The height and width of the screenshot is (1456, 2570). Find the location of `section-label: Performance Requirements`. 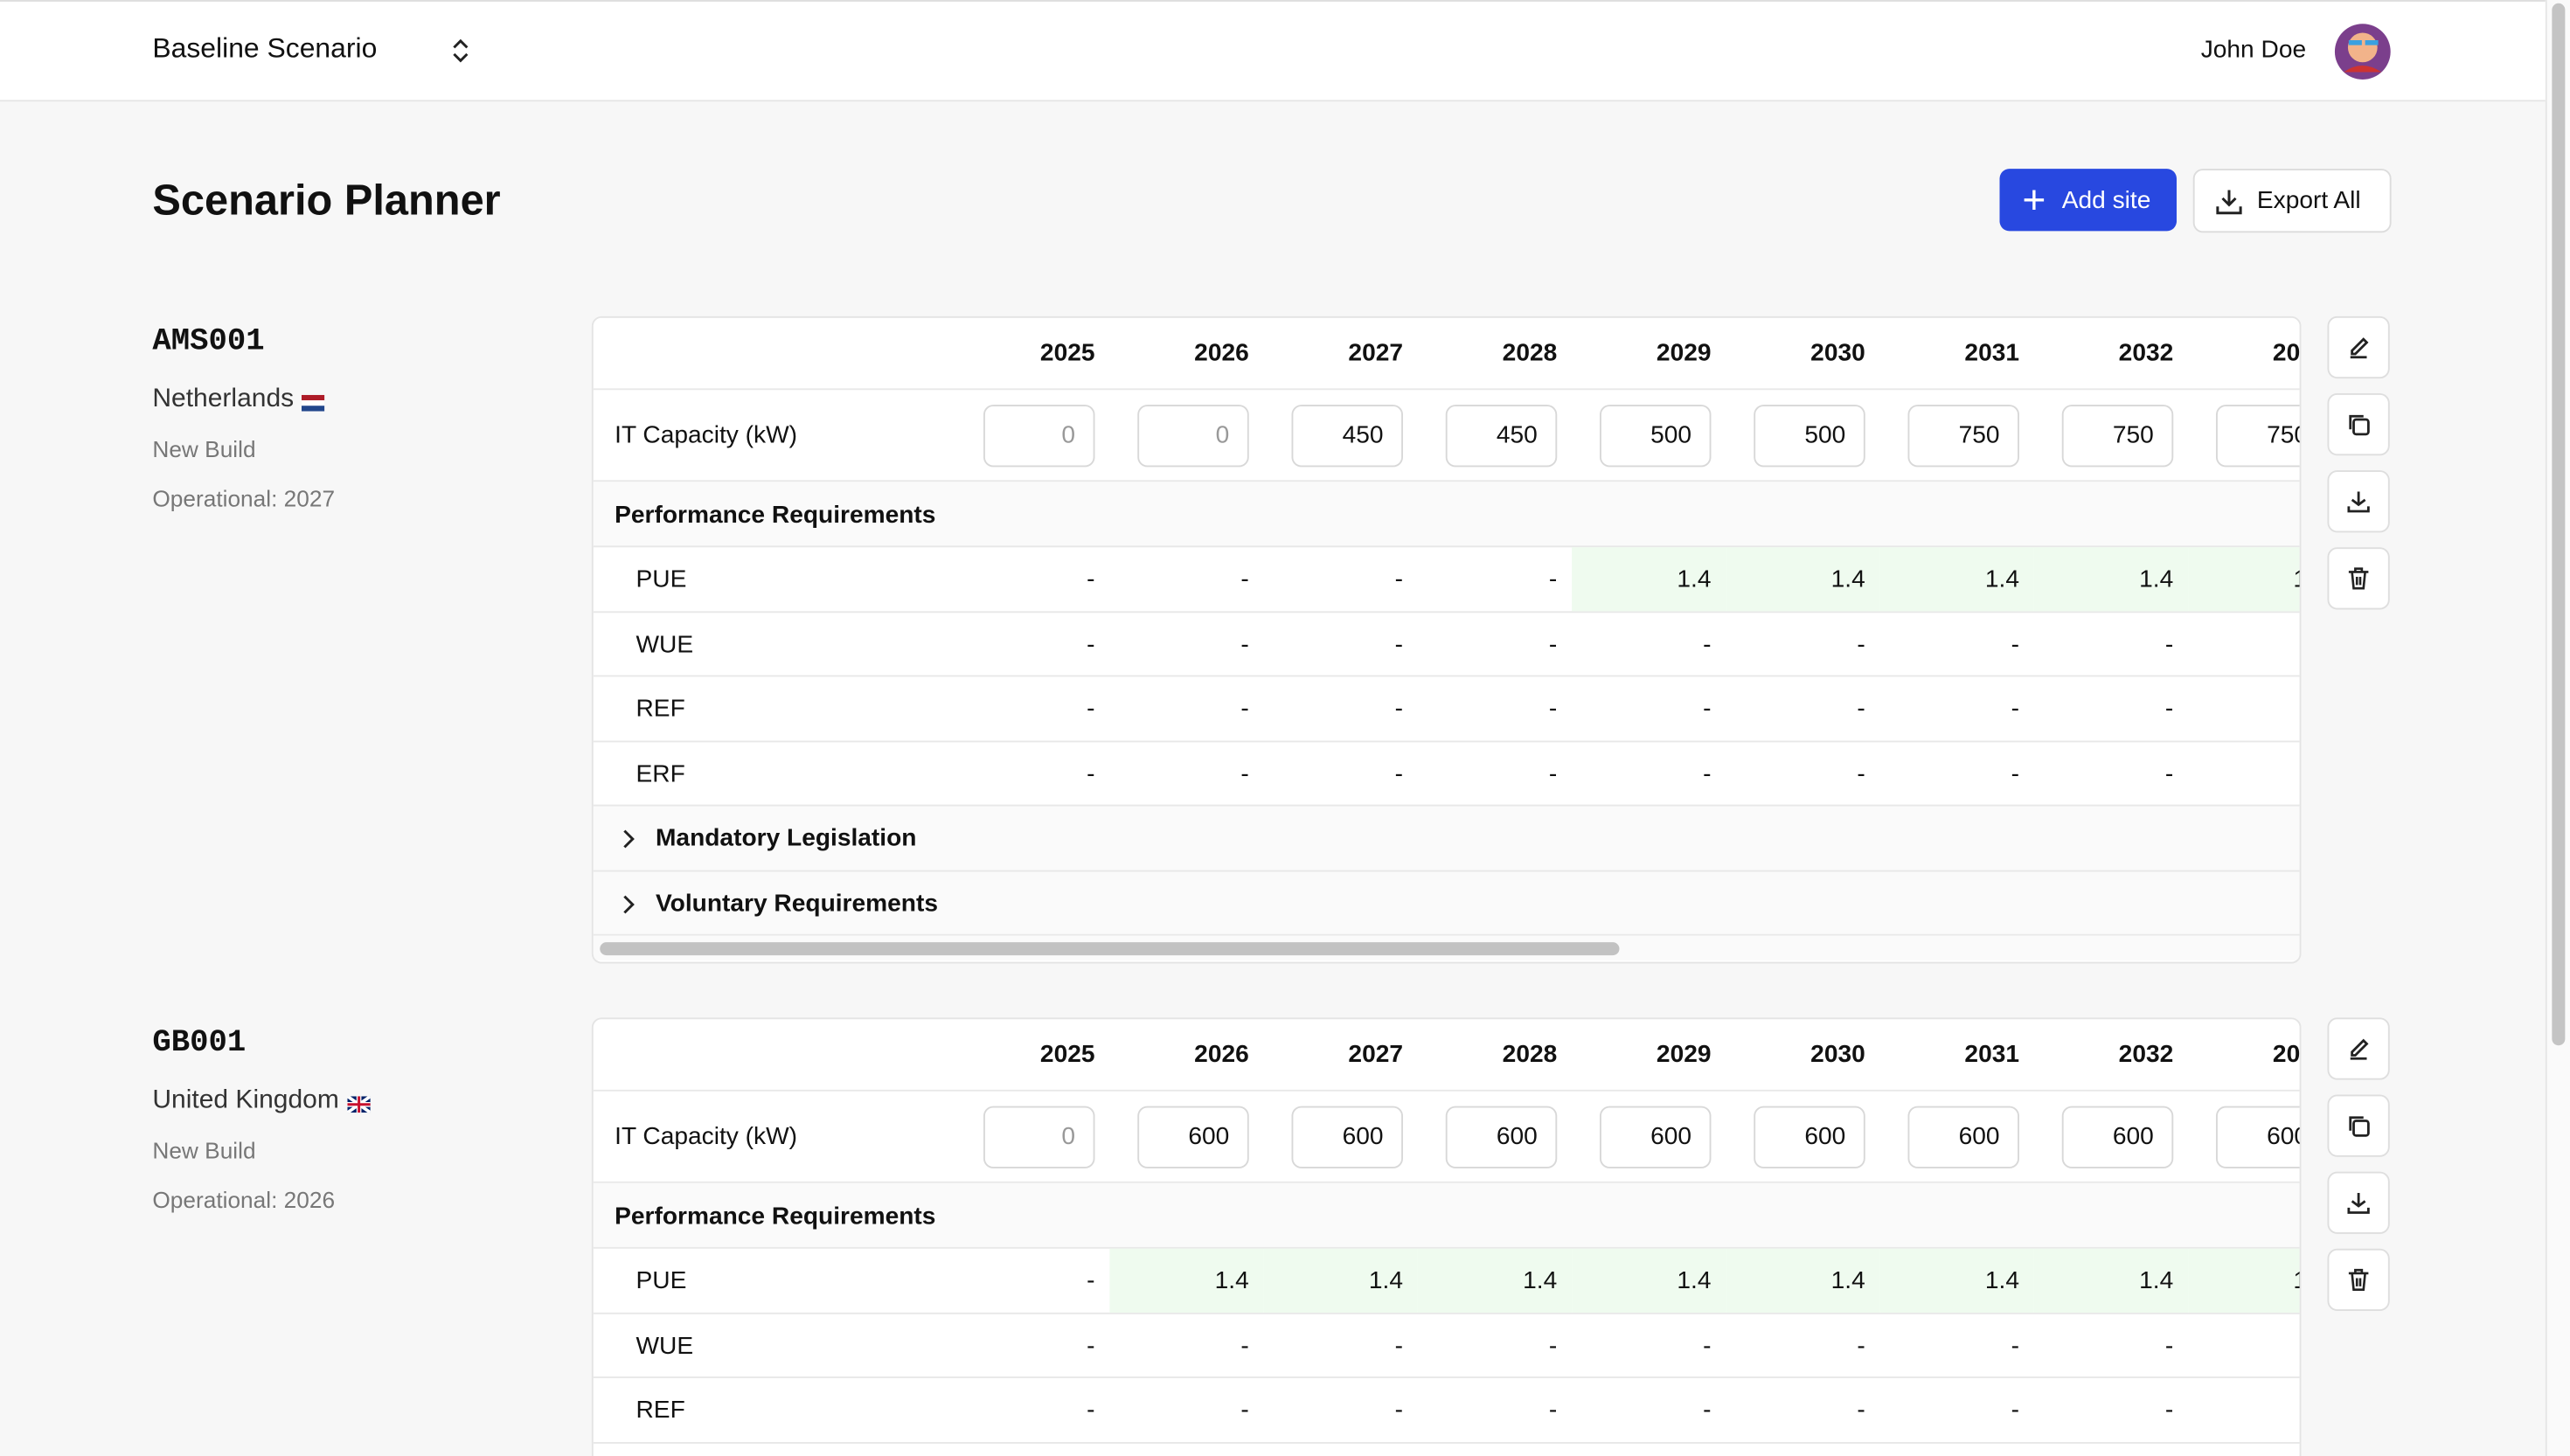

section-label: Performance Requirements is located at coordinates (775, 1217).